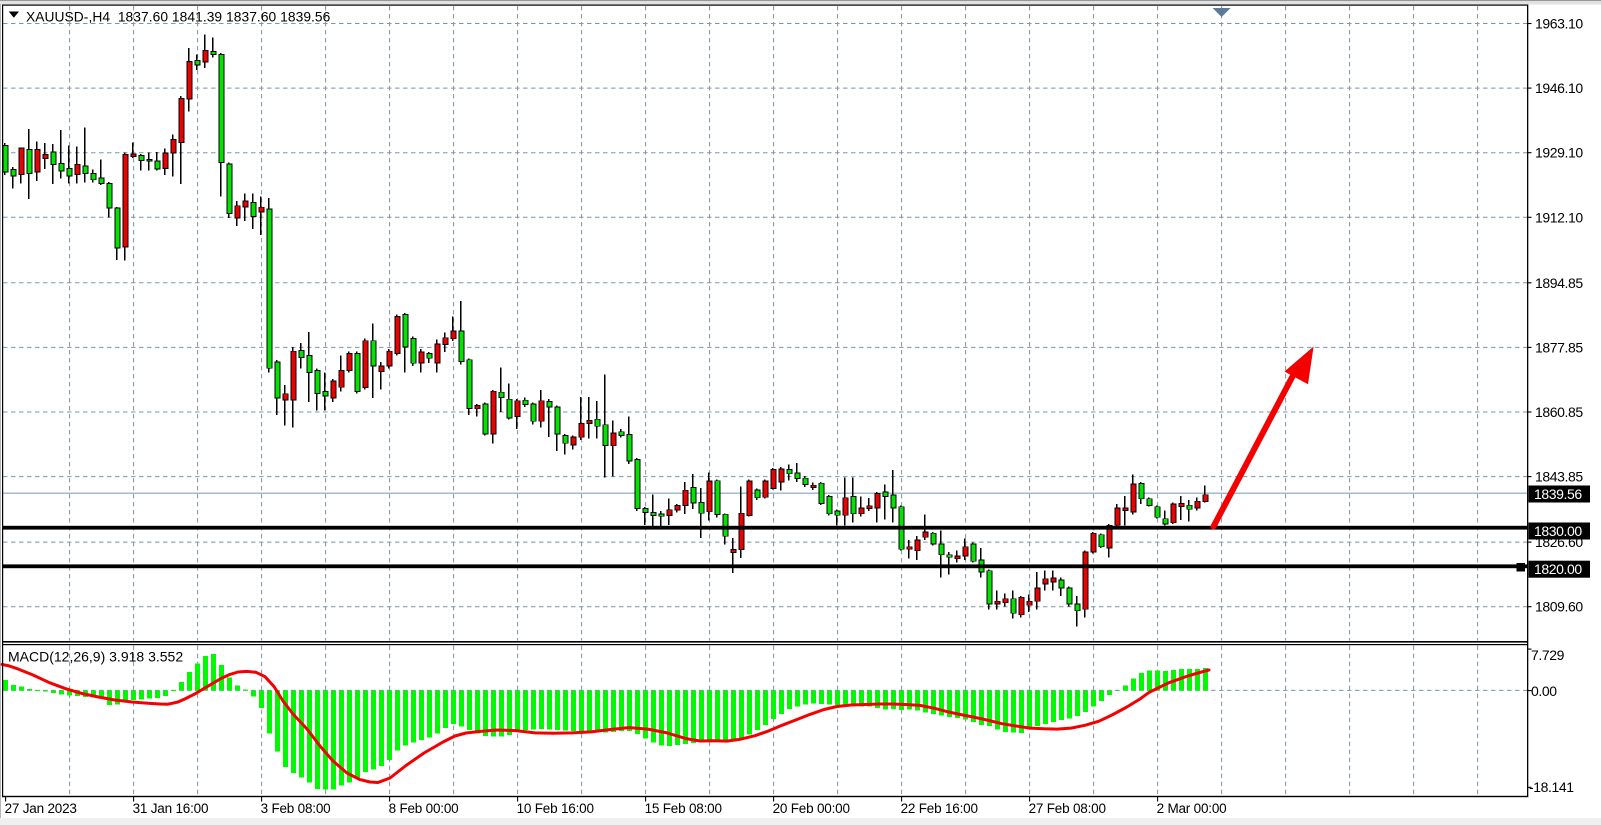  What do you see at coordinates (1192, 808) in the screenshot?
I see `svg-text: 2 Mar 00:00` at bounding box center [1192, 808].